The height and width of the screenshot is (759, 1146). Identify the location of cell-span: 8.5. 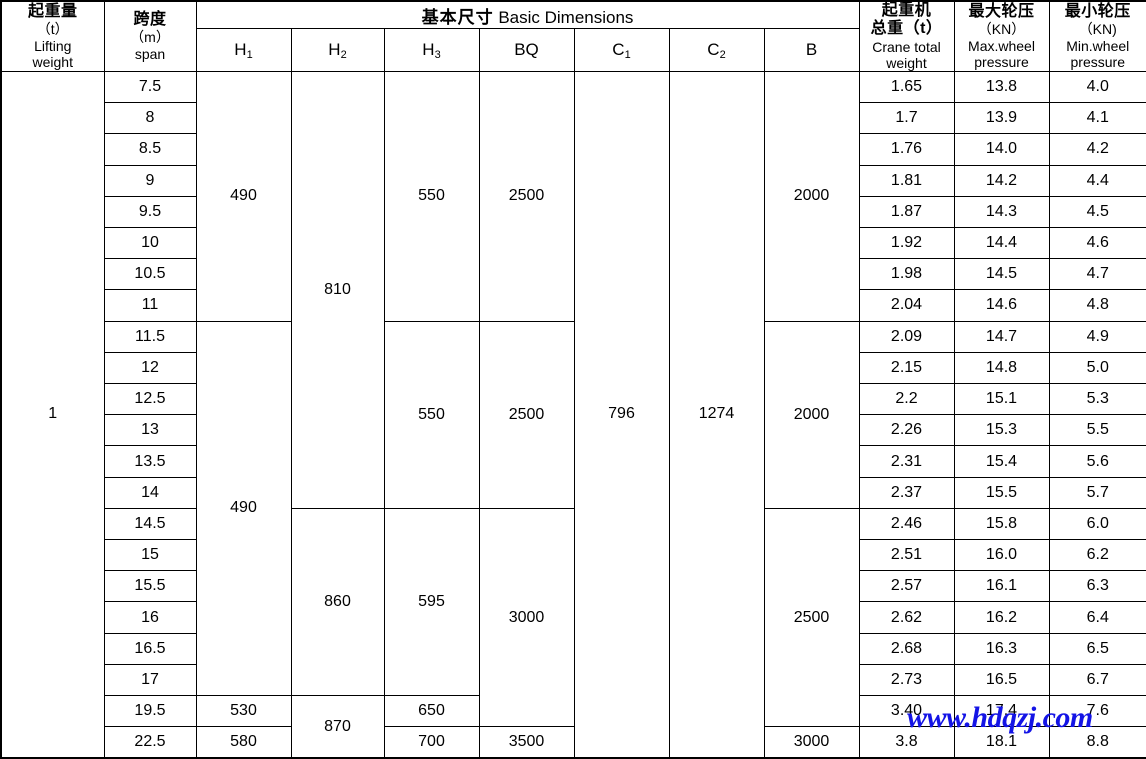
(150, 149).